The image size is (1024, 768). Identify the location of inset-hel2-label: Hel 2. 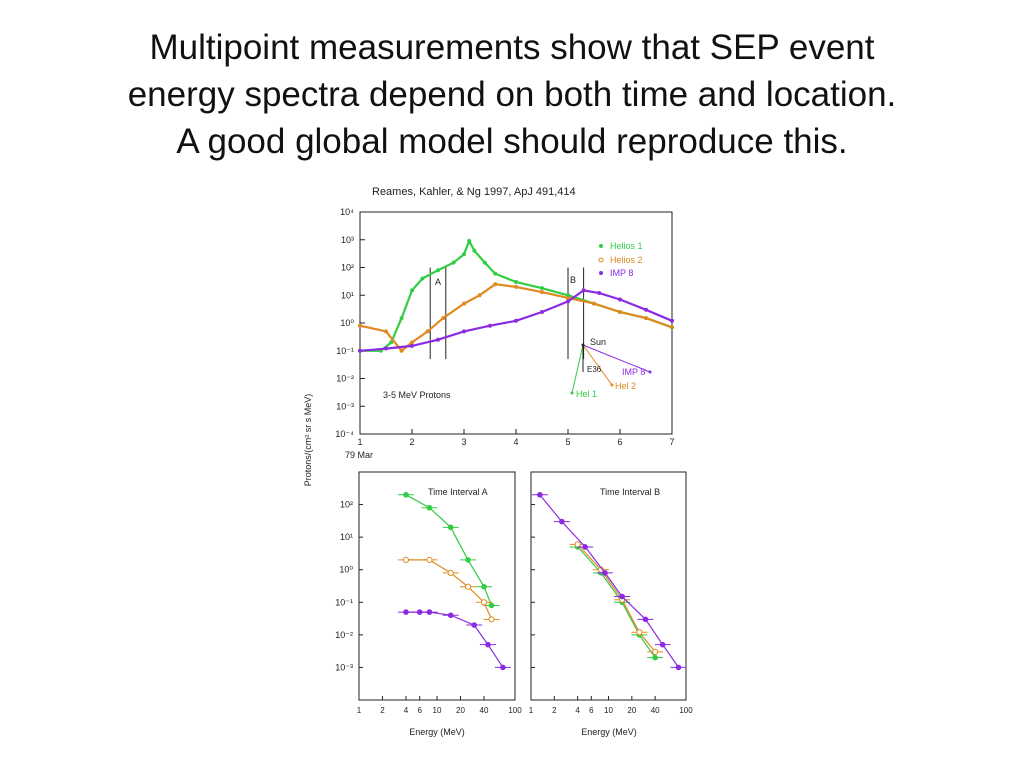
(625, 386).